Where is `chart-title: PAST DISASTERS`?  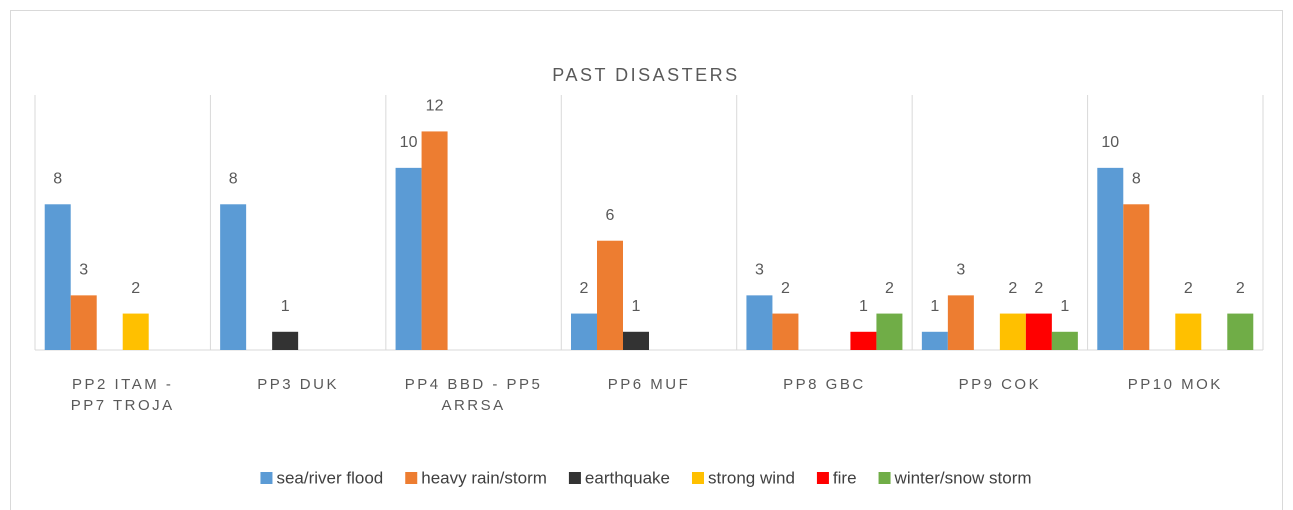
chart-title: PAST DISASTERS is located at coordinates (645, 75).